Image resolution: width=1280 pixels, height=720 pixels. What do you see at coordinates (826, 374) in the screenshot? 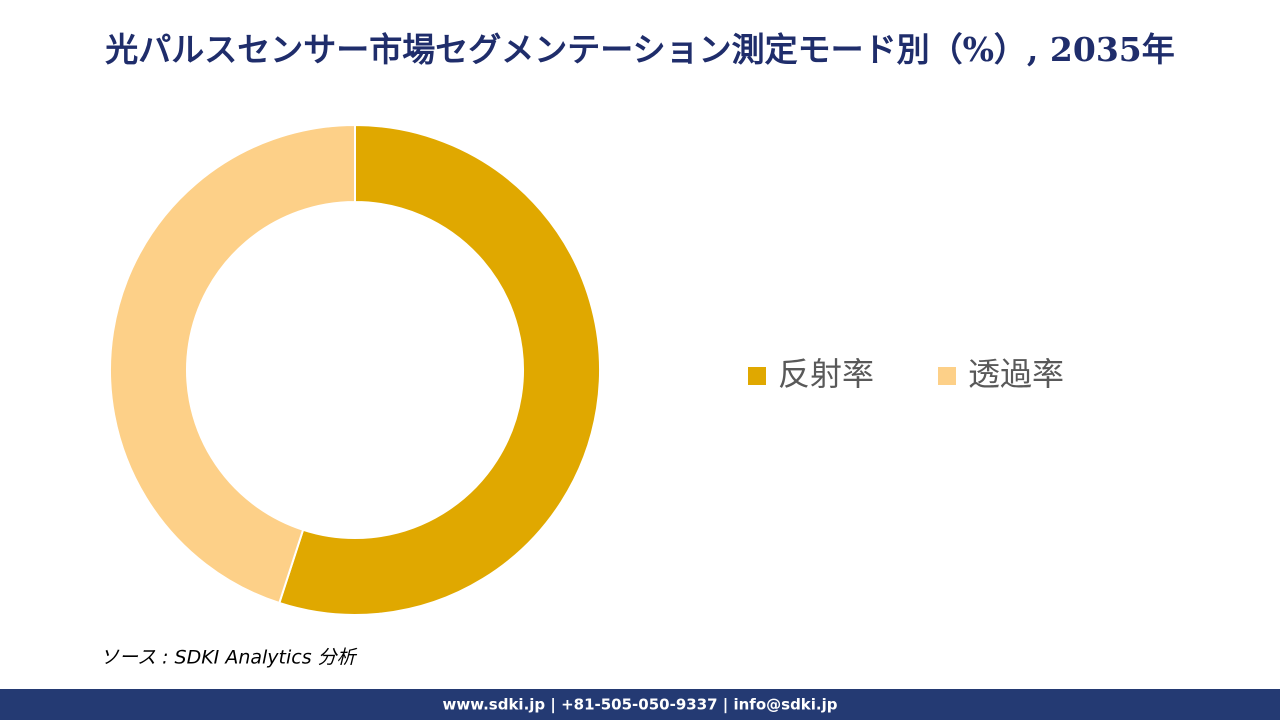
I see `legend-label: 反射率` at bounding box center [826, 374].